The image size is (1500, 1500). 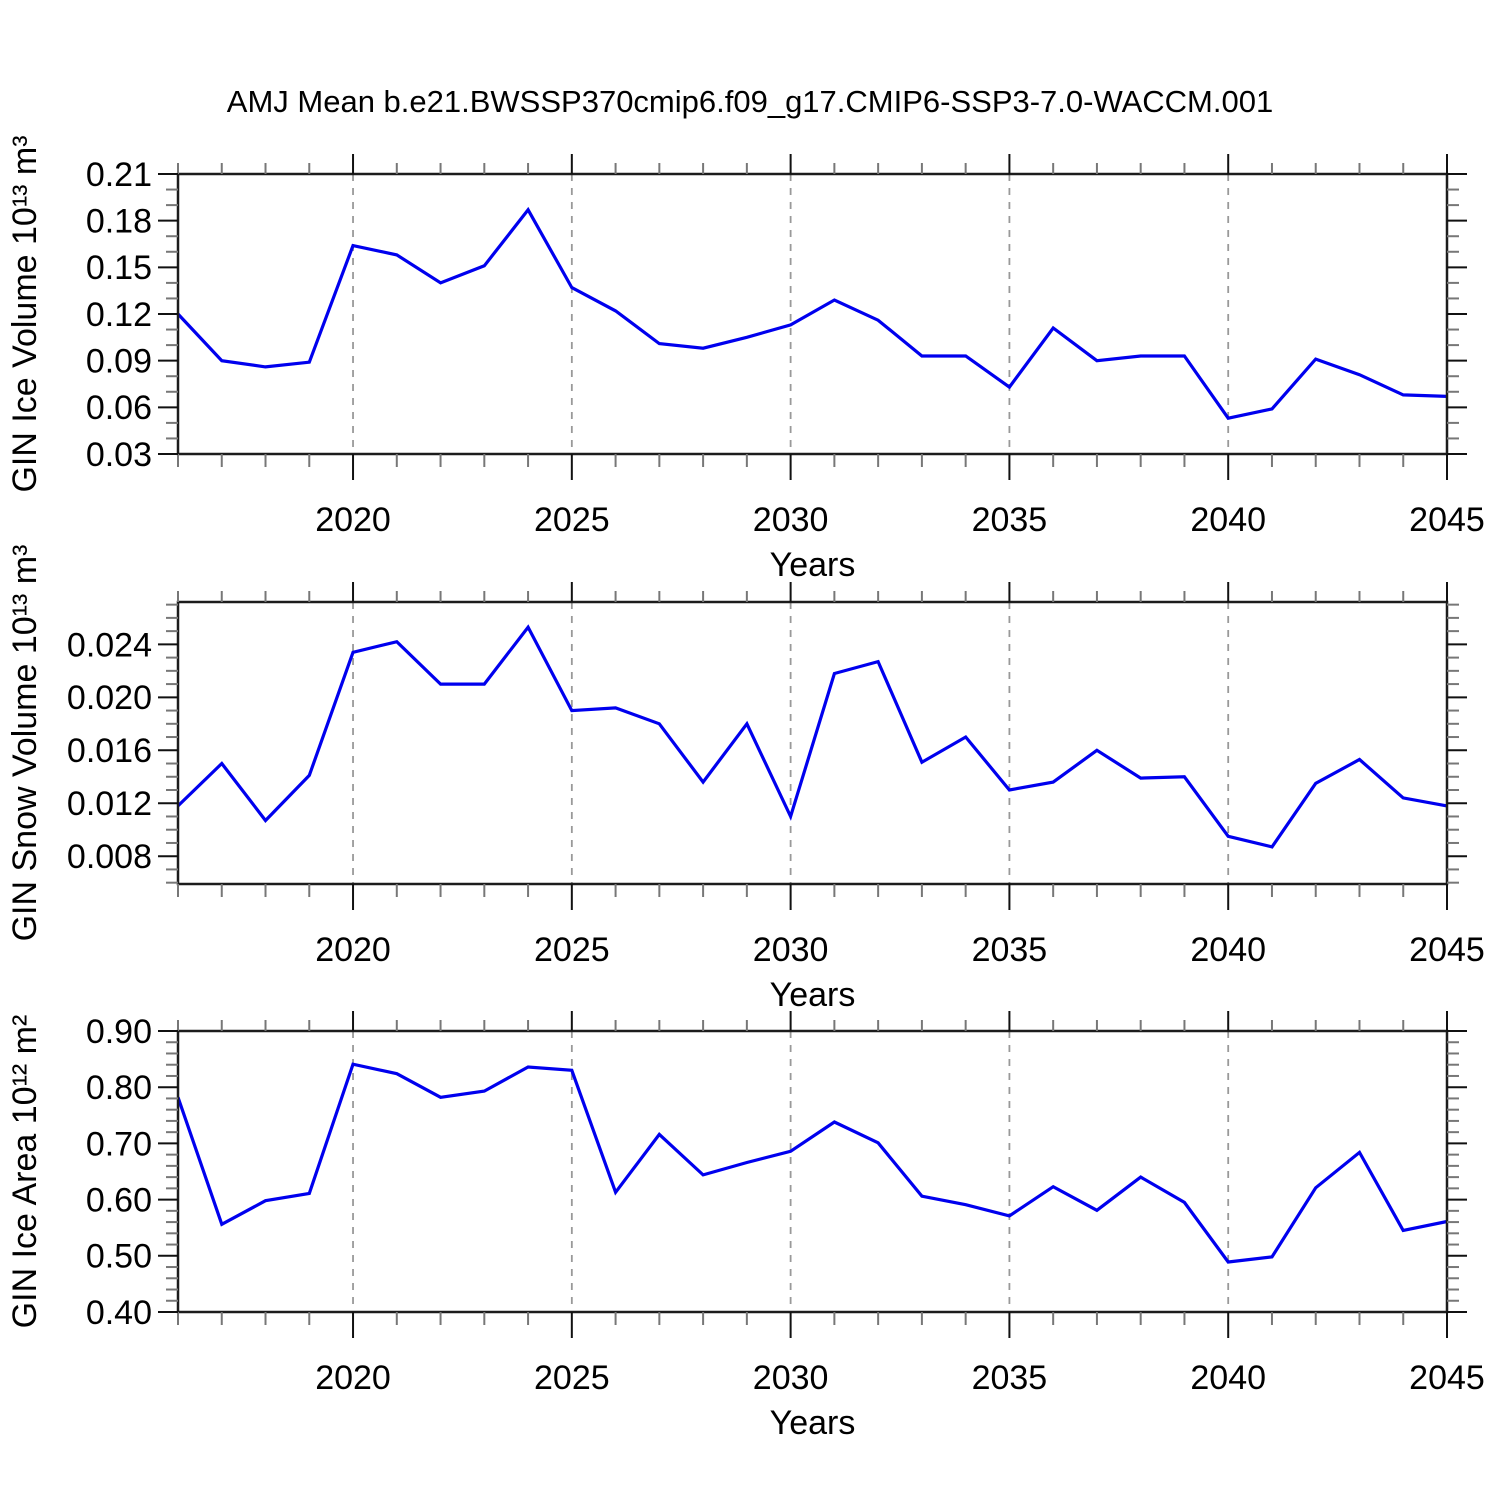 What do you see at coordinates (109, 857) in the screenshot?
I see `y-tick-label: 0.008` at bounding box center [109, 857].